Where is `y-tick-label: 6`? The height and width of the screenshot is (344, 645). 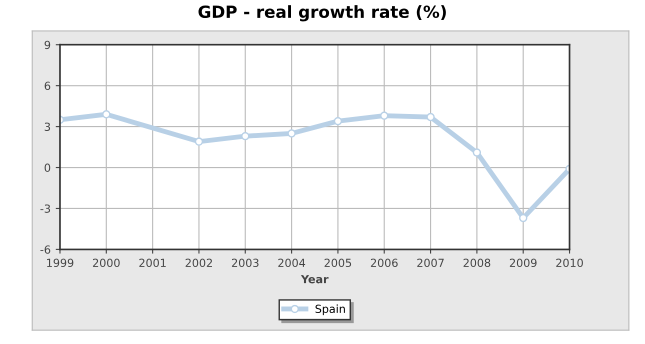 y-tick-label: 6 is located at coordinates (47, 86).